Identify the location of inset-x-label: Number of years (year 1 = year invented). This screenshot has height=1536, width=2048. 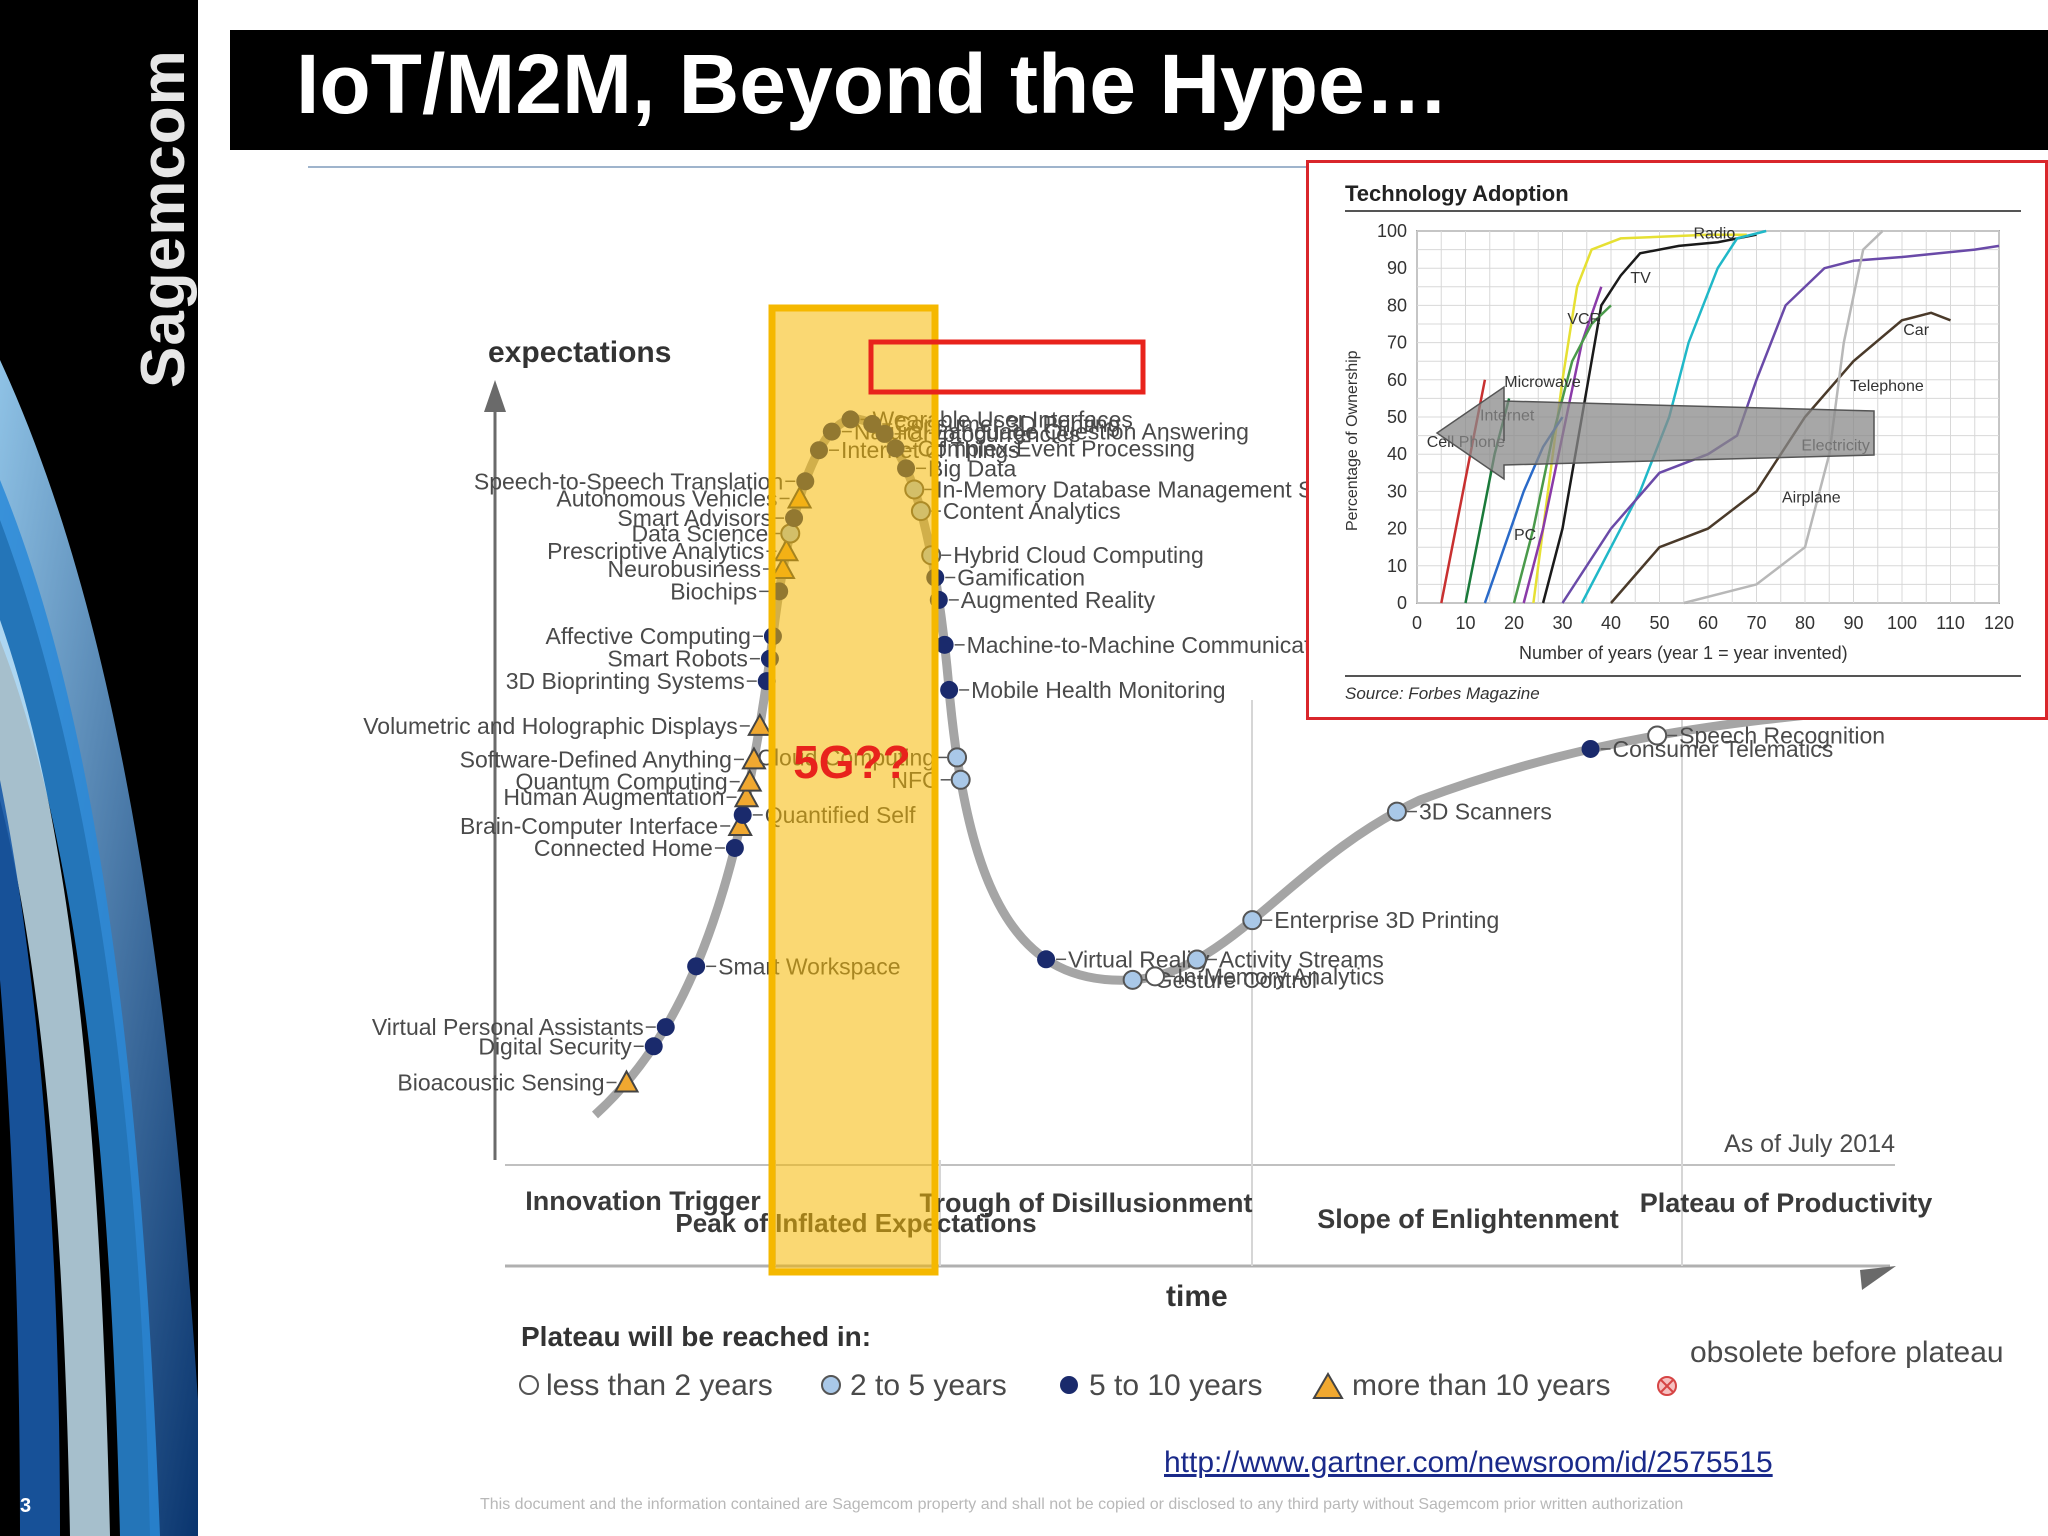
(1683, 653).